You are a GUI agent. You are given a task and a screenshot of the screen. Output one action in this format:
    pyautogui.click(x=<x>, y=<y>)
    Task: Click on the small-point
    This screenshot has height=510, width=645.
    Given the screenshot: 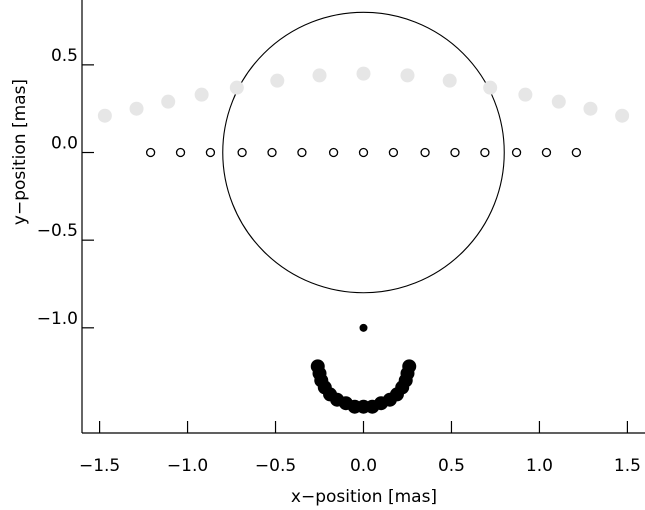 What is the action you would take?
    pyautogui.click(x=363, y=327)
    